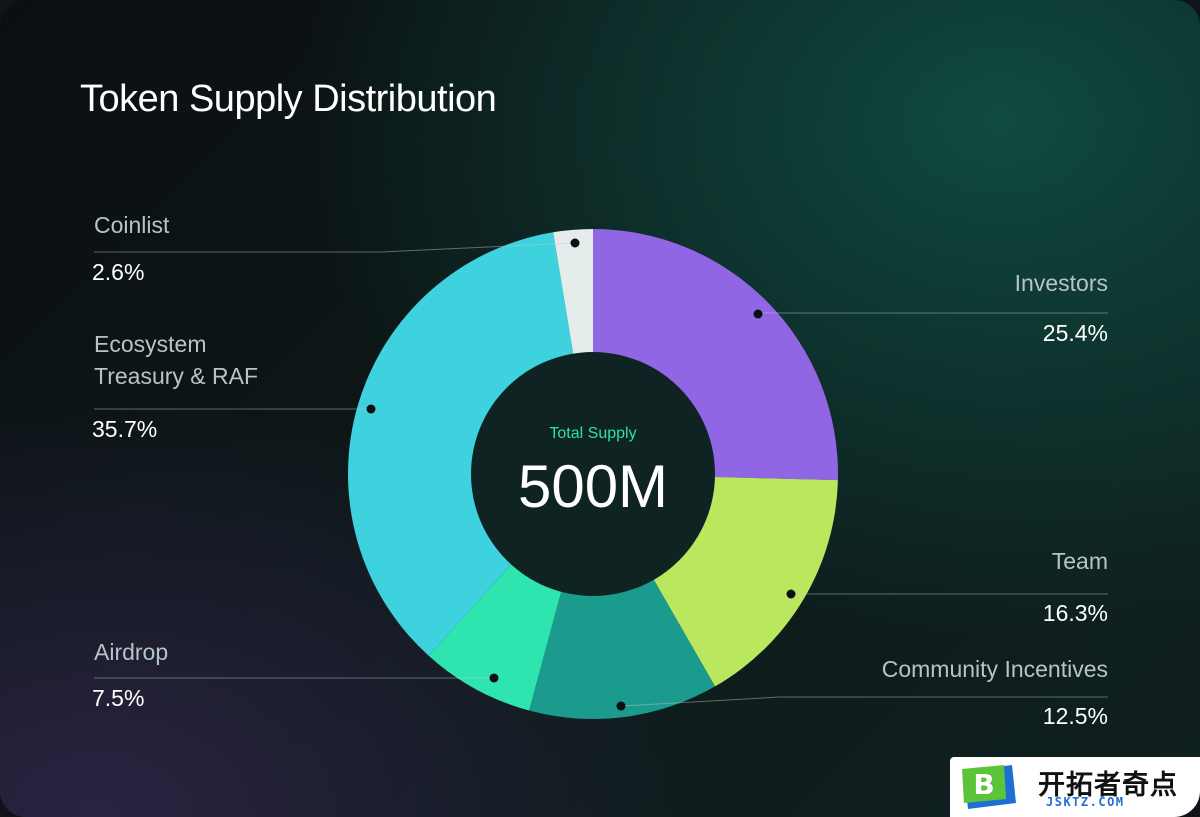  What do you see at coordinates (1075, 716) in the screenshot?
I see `label-community-pct: 12.5%` at bounding box center [1075, 716].